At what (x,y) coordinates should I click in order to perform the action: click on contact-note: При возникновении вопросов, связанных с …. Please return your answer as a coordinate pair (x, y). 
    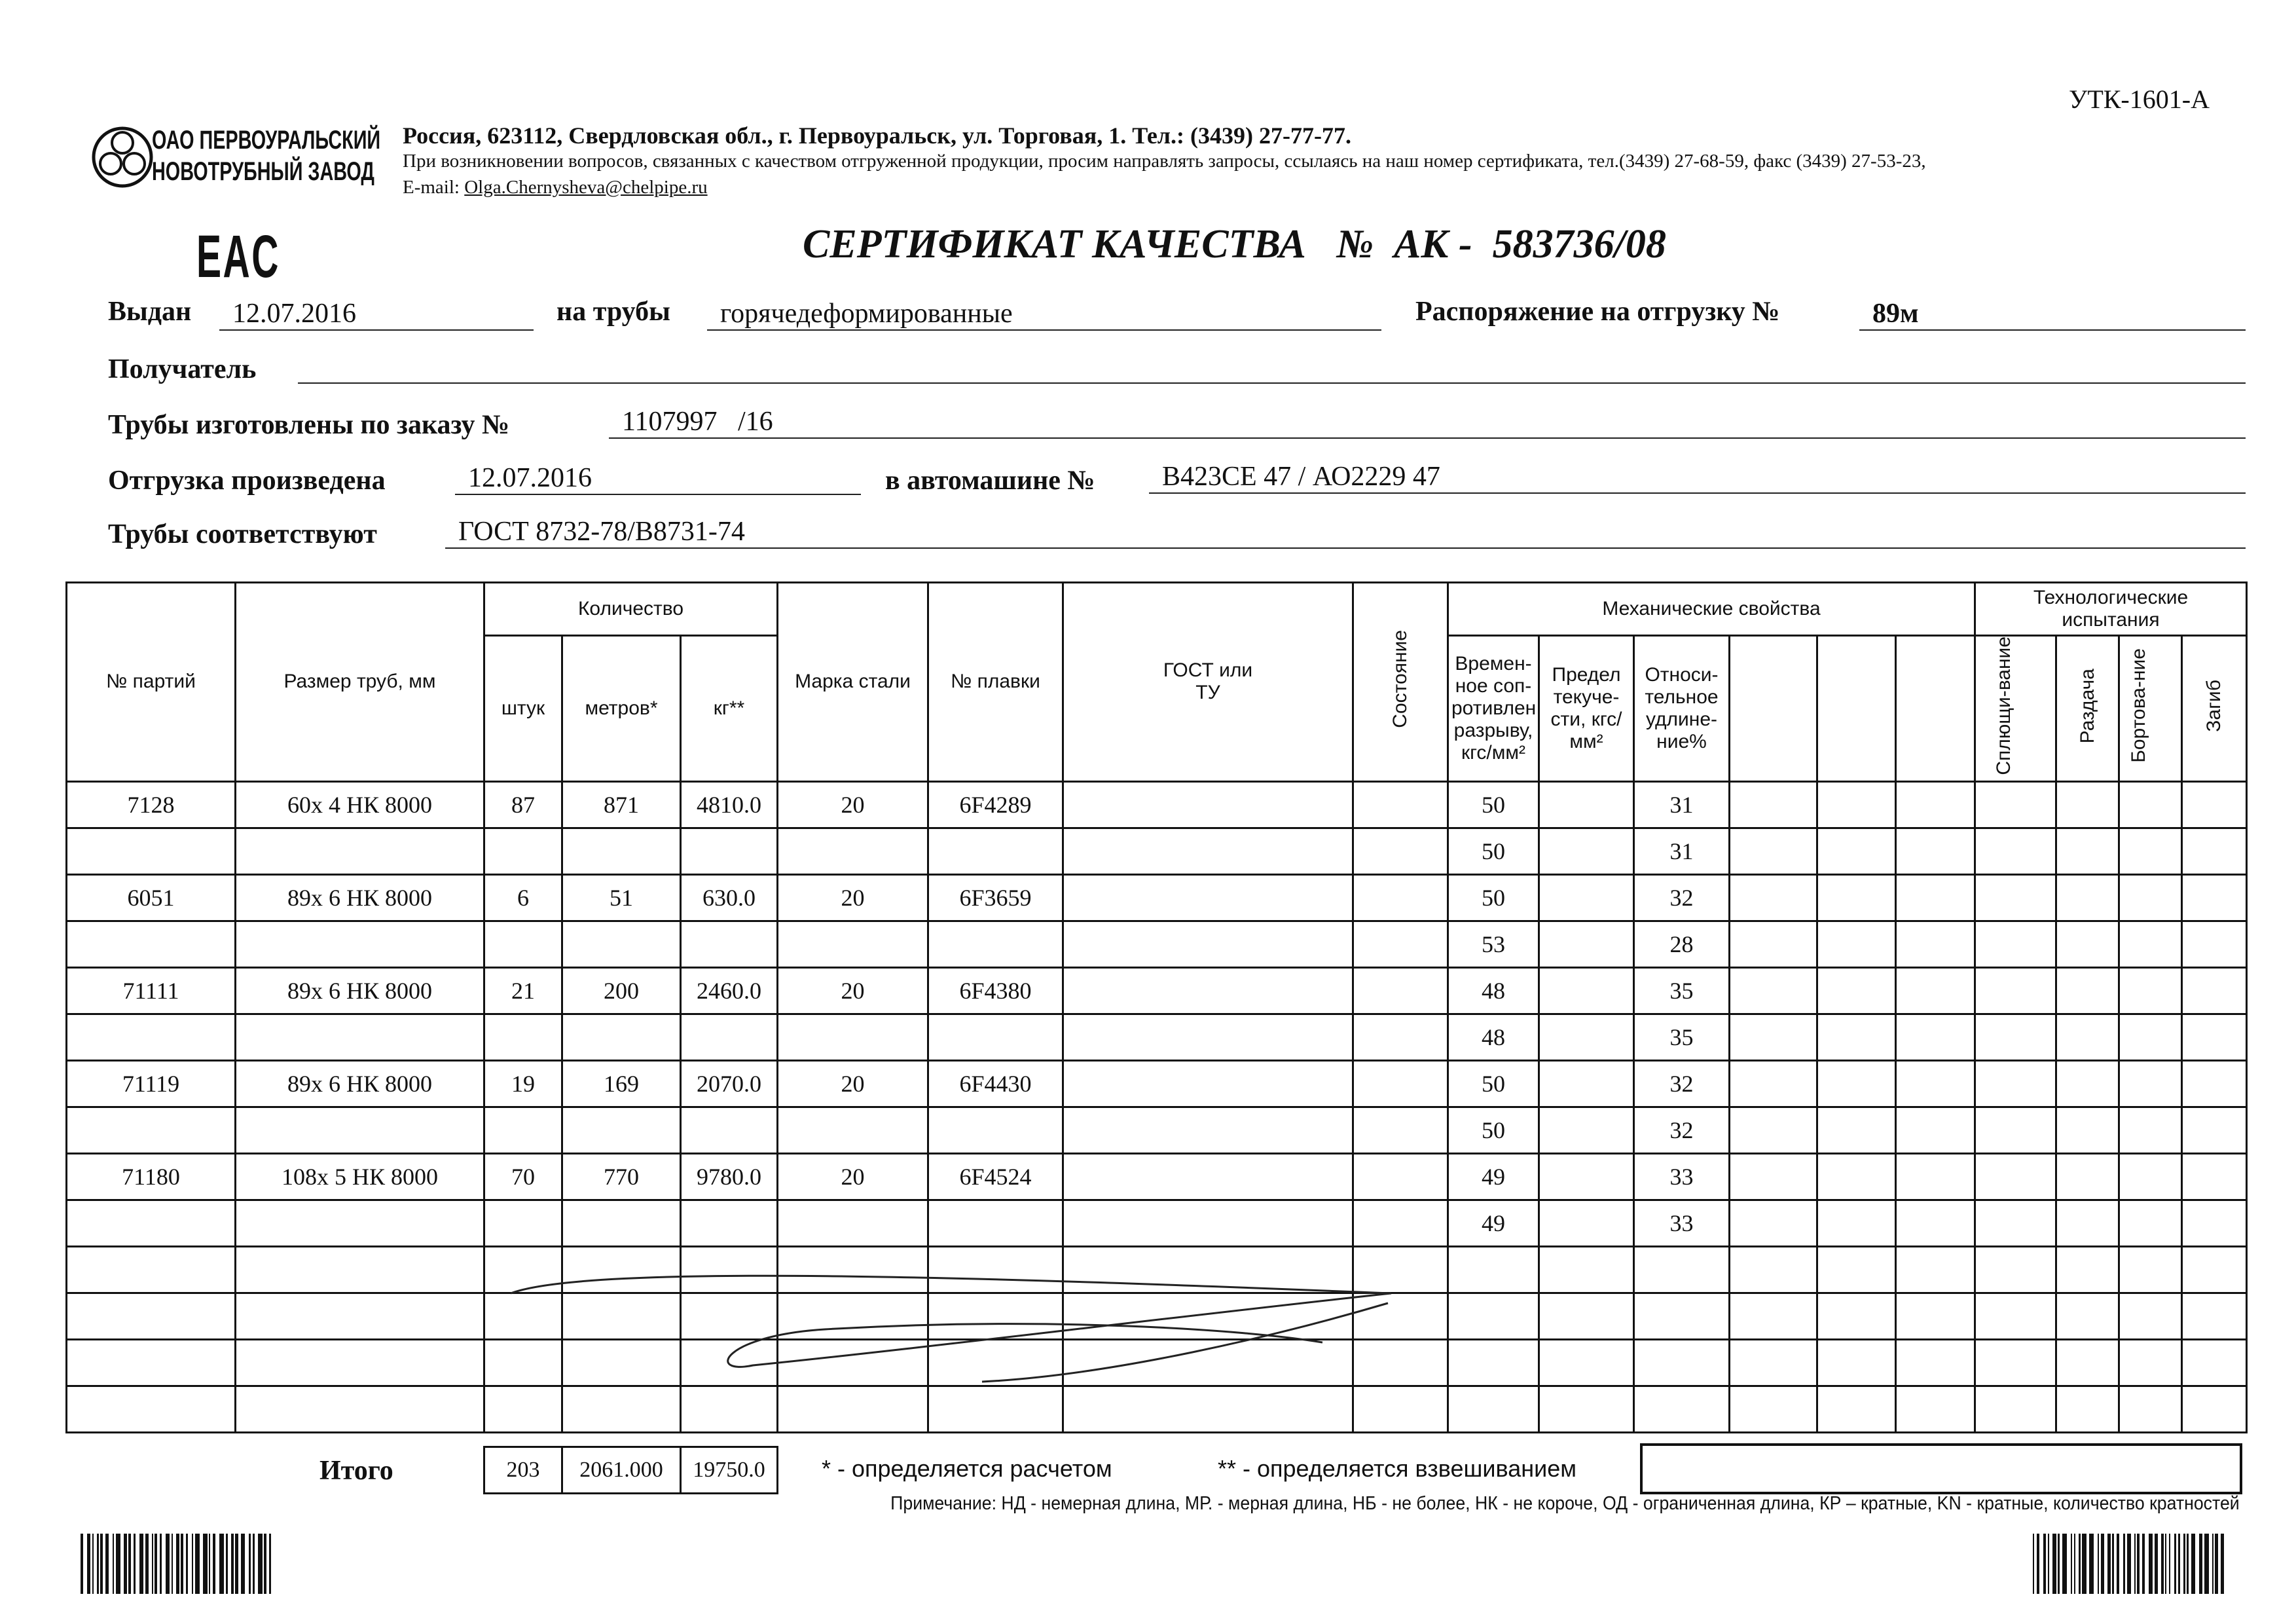
    Looking at the image, I should click on (1164, 161).